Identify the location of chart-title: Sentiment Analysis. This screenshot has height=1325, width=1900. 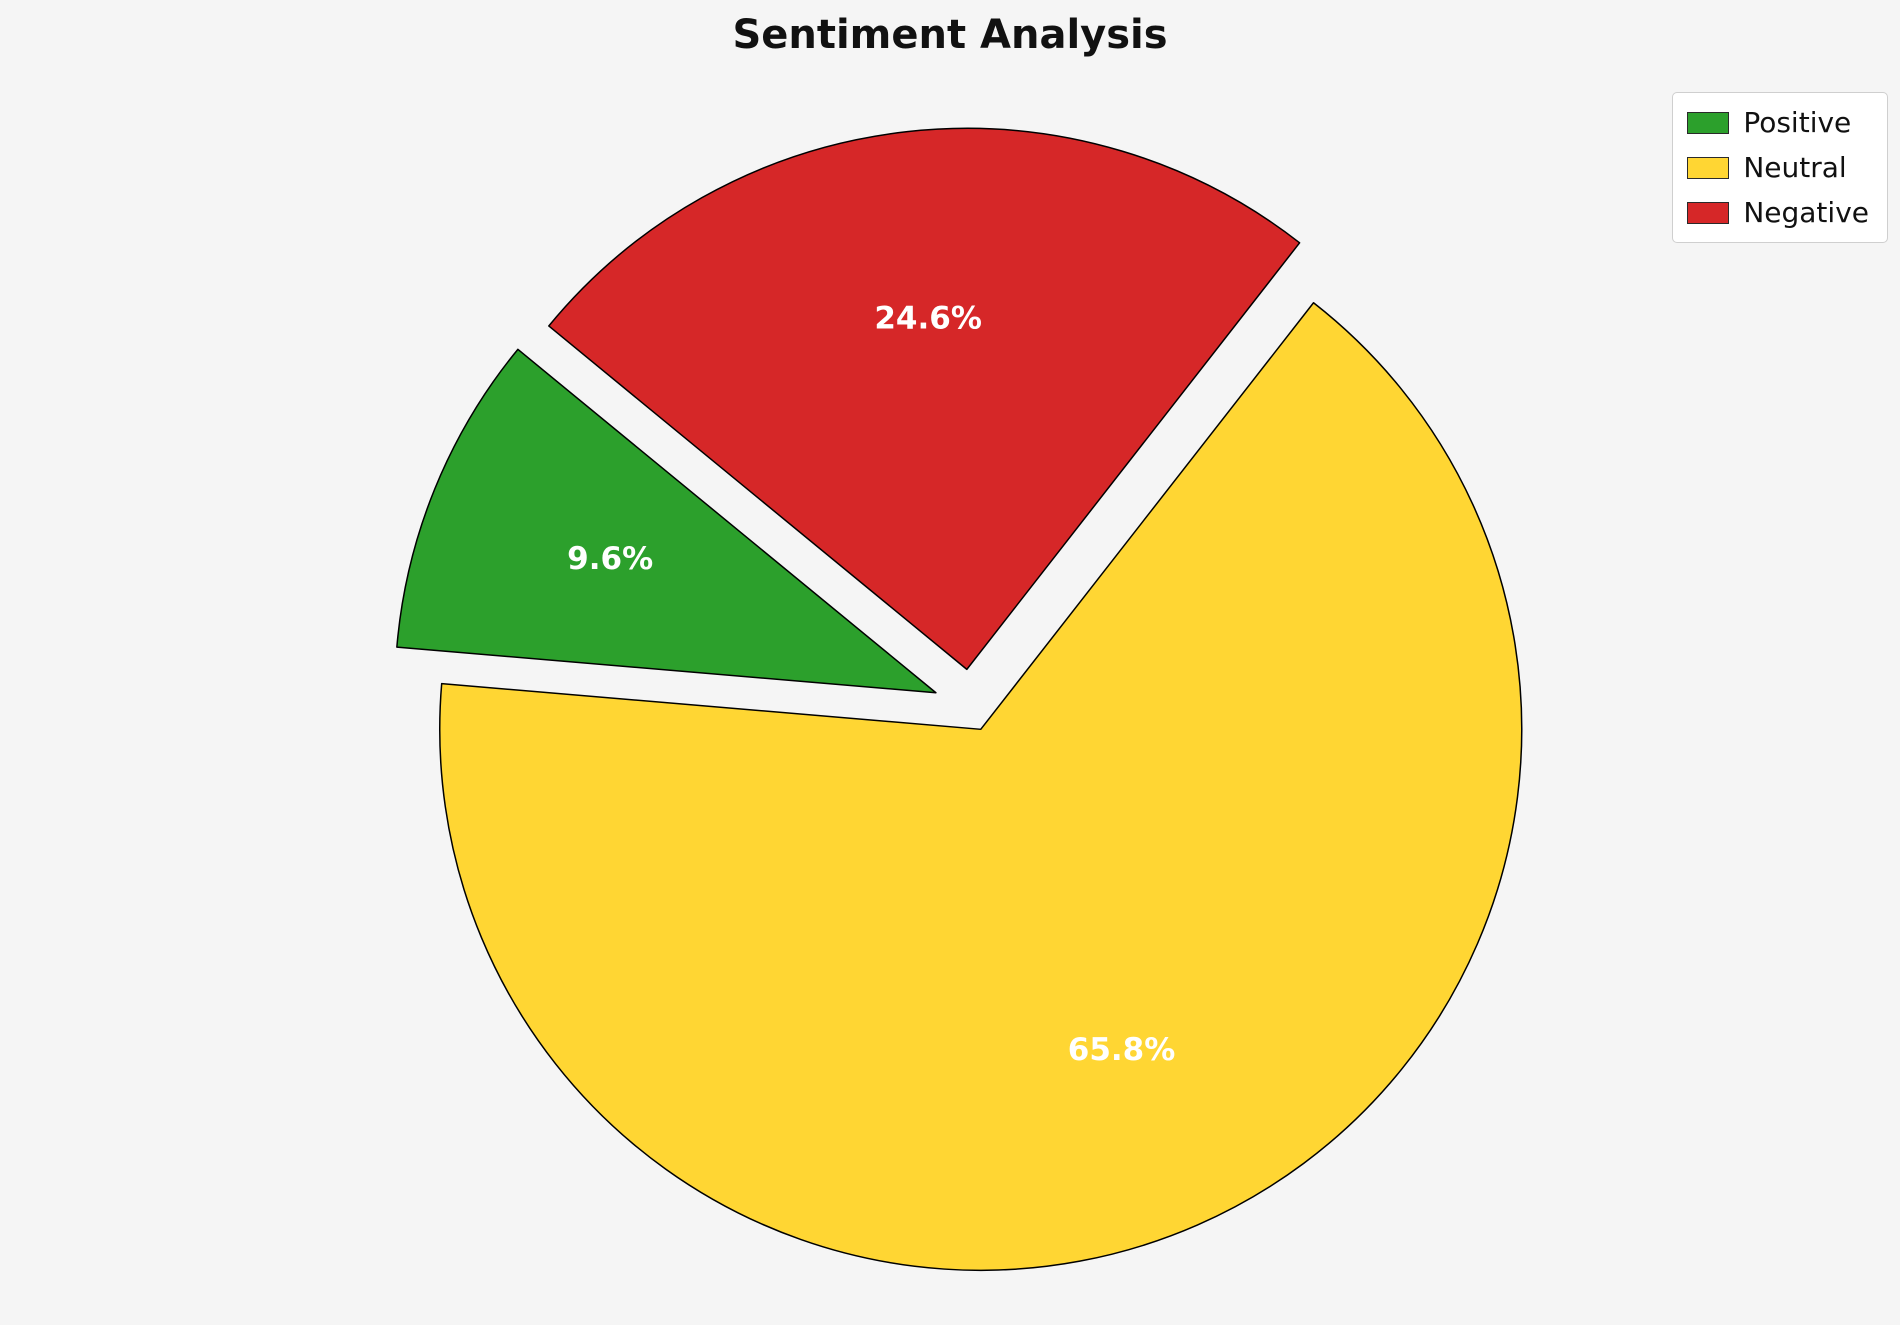
(950, 35).